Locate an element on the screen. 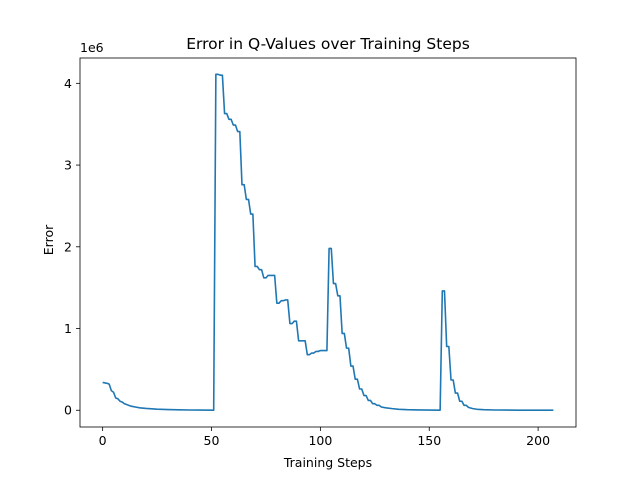 The width and height of the screenshot is (640, 480). x-tick-label: 50 is located at coordinates (212, 440).